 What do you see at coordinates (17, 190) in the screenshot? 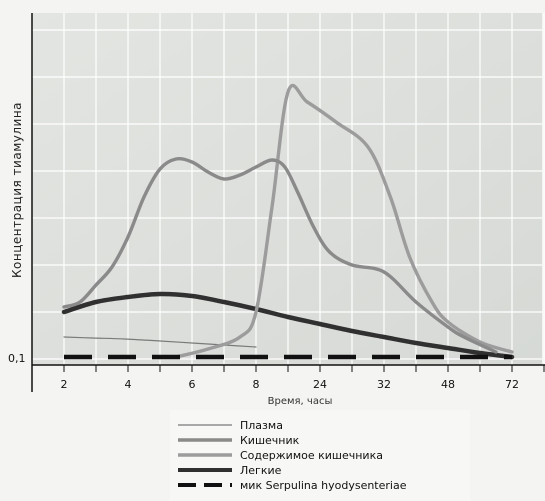
I see `y-axis-label: Концентрация тиамулина` at bounding box center [17, 190].